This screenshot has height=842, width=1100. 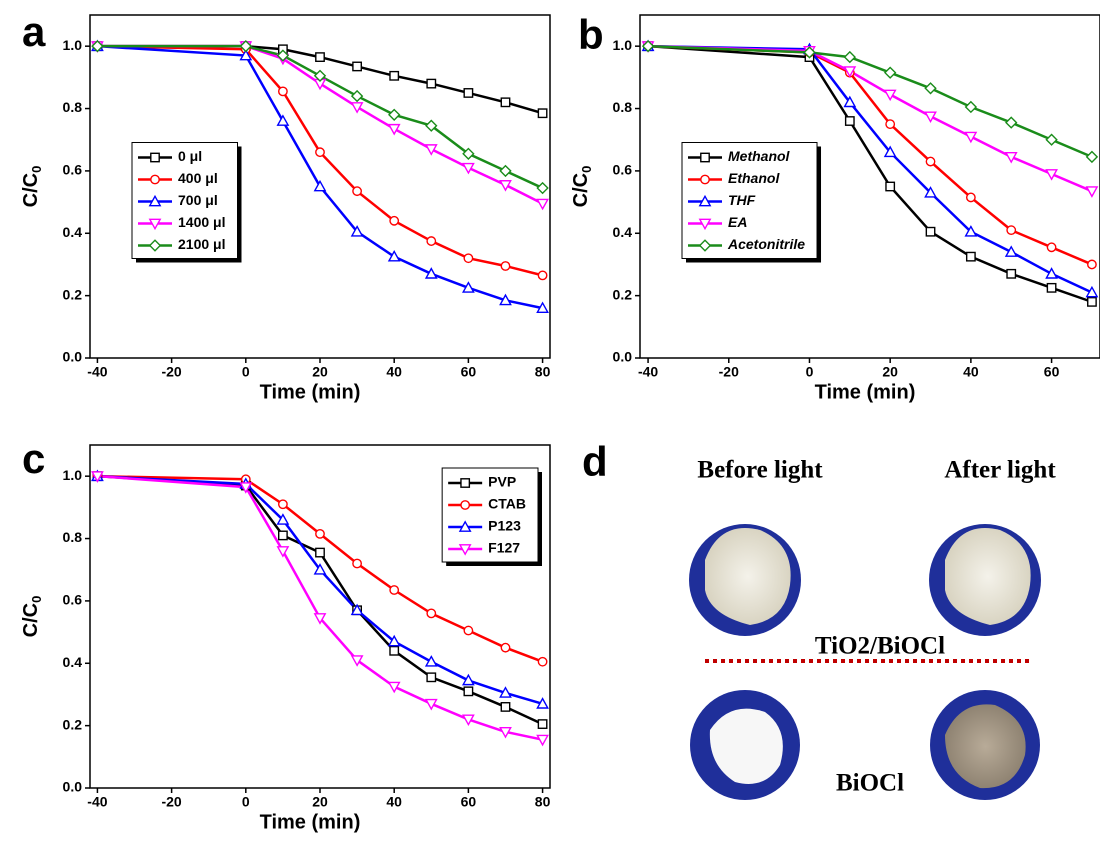 I want to click on y-axis-title: C/C0, so click(x=32, y=187).